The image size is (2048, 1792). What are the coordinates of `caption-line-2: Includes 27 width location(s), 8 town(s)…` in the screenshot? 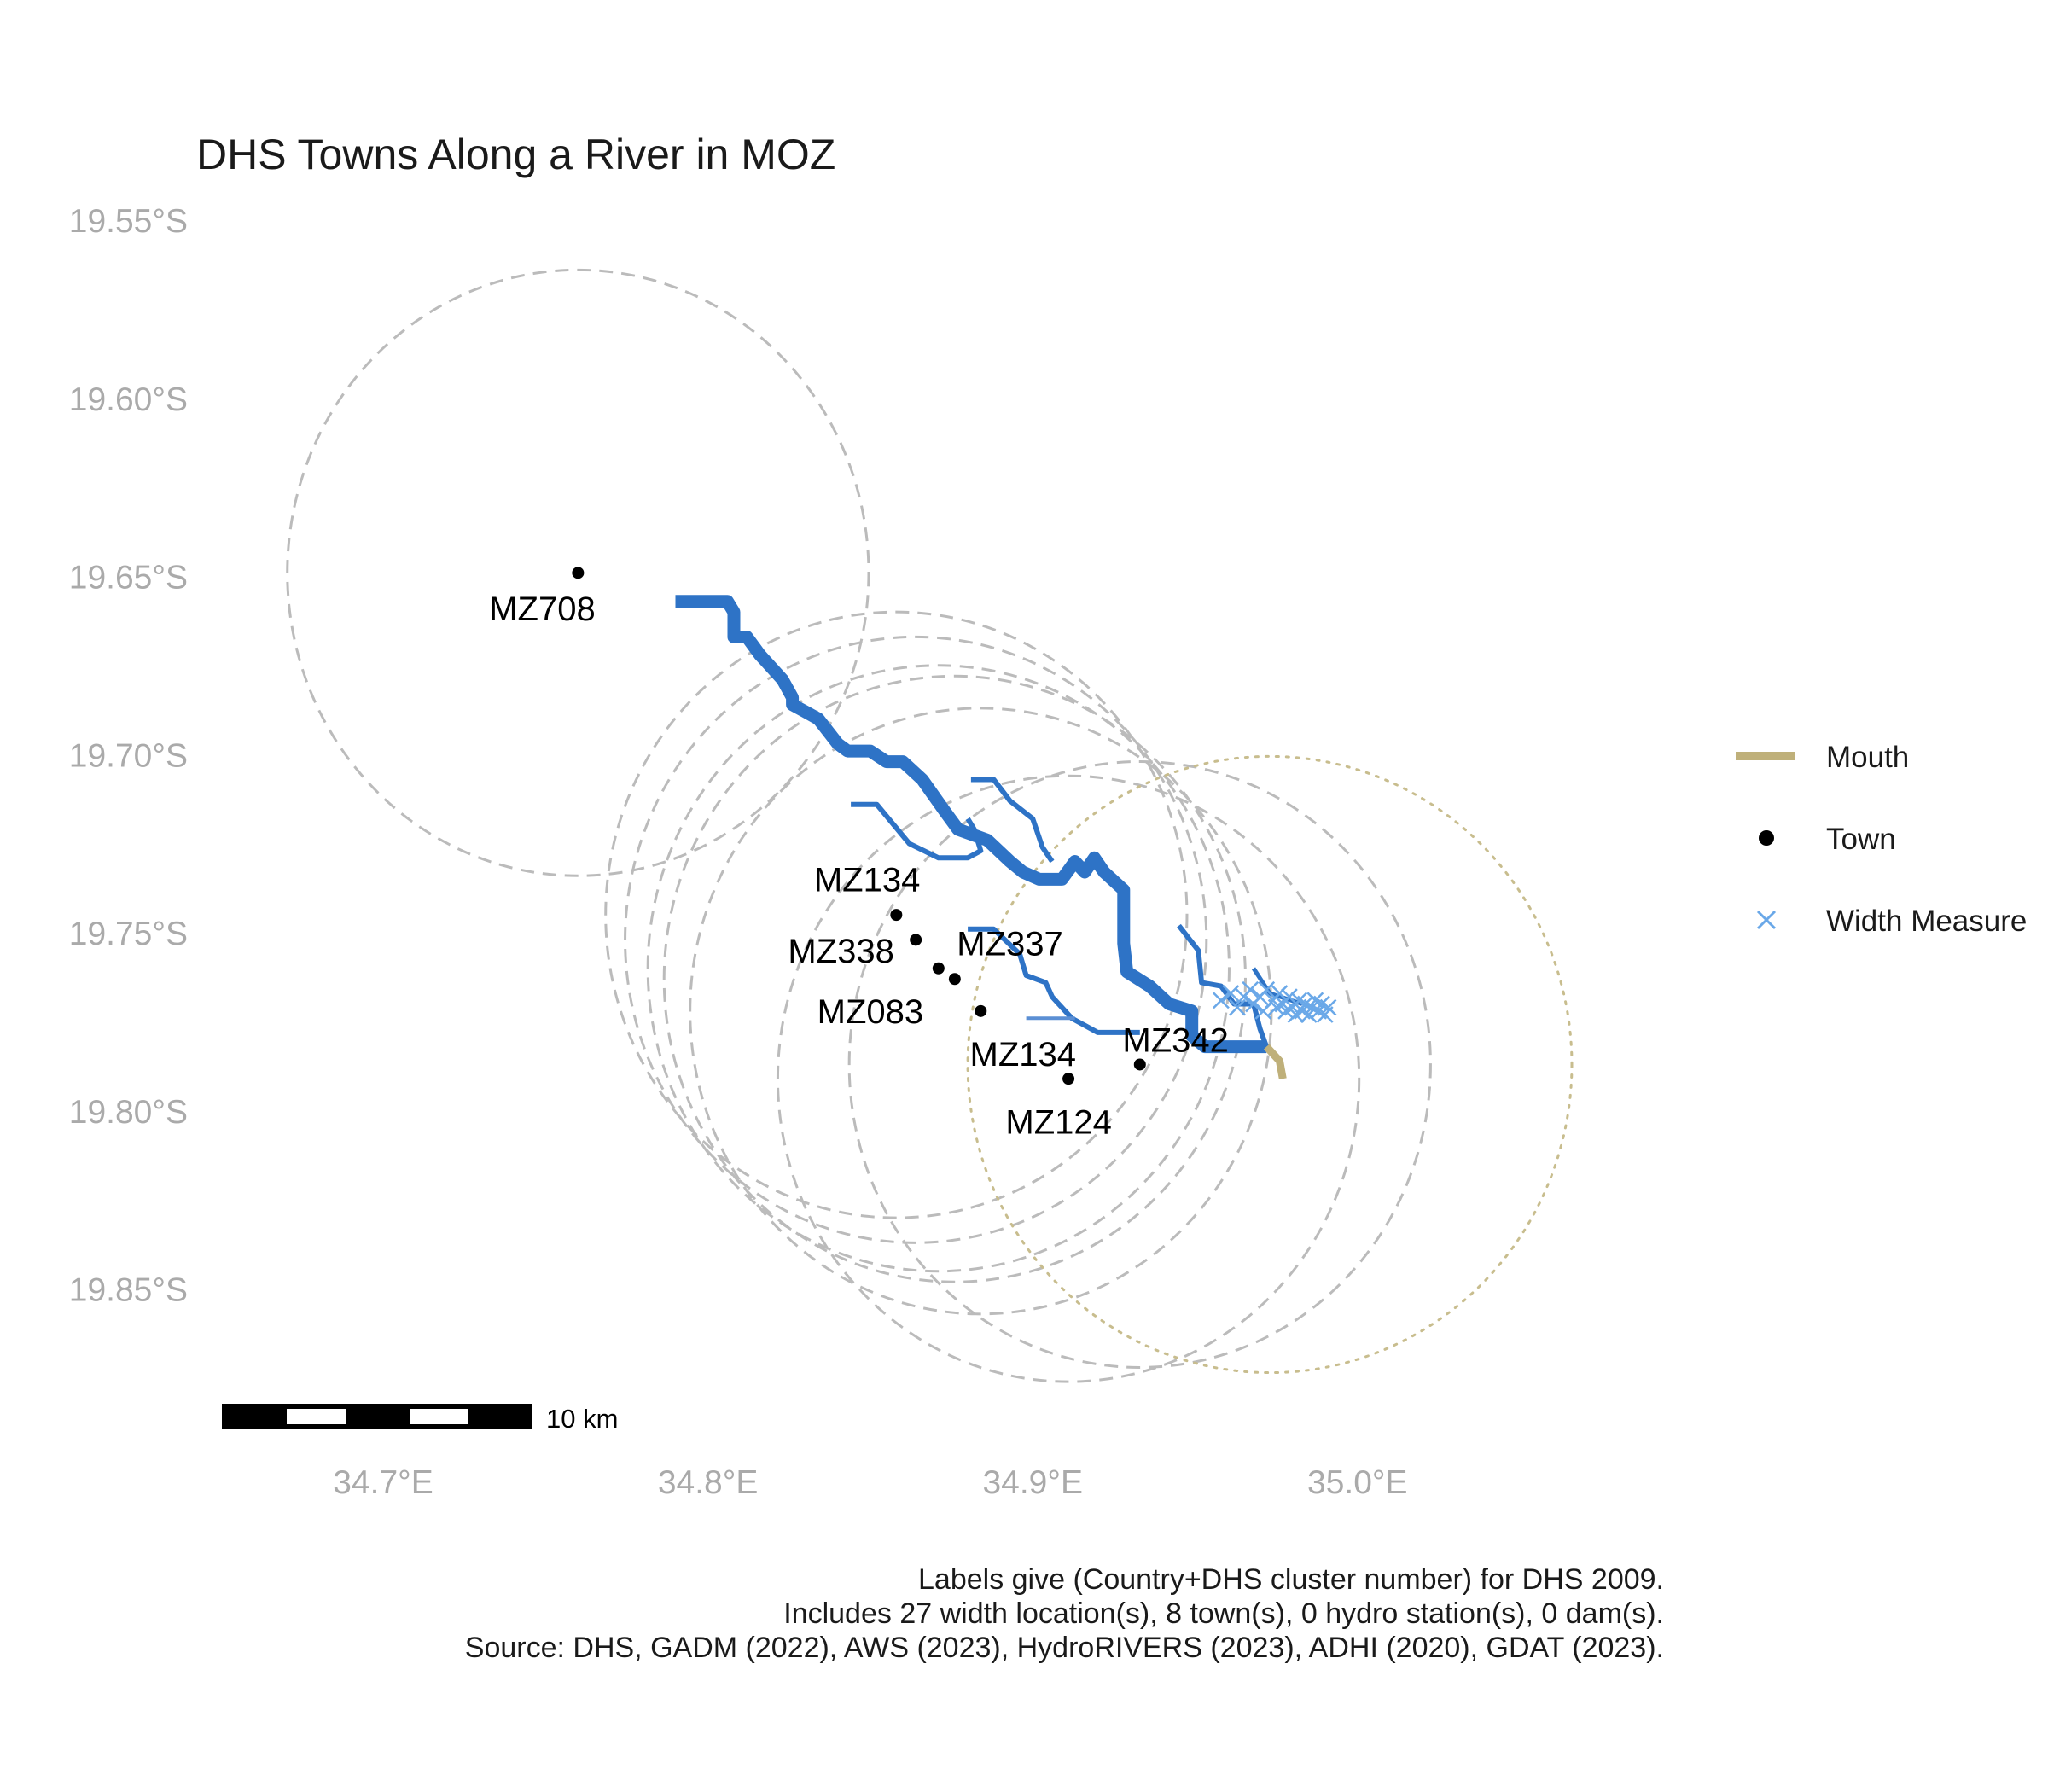 It's located at (1223, 1613).